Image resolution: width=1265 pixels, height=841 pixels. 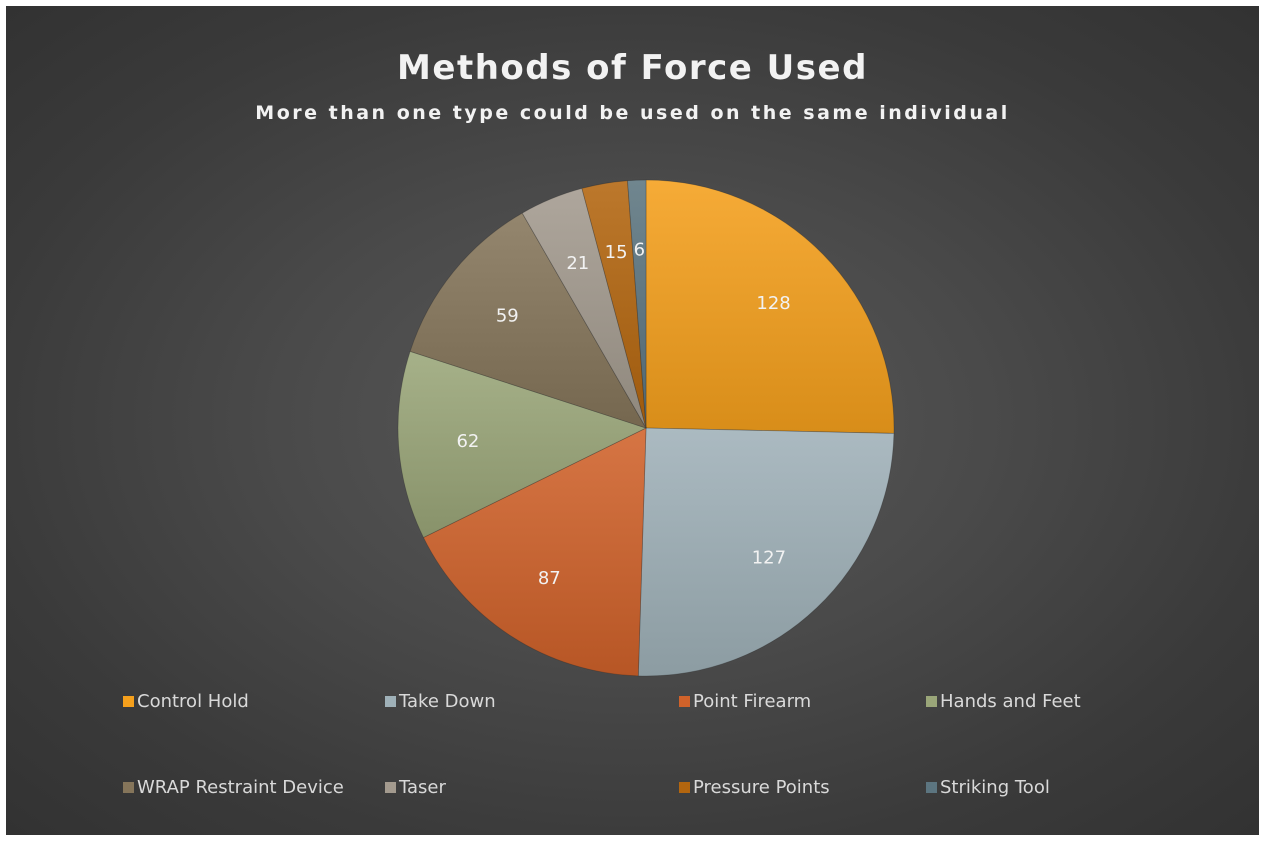 What do you see at coordinates (549, 578) in the screenshot?
I see `data-label: 87` at bounding box center [549, 578].